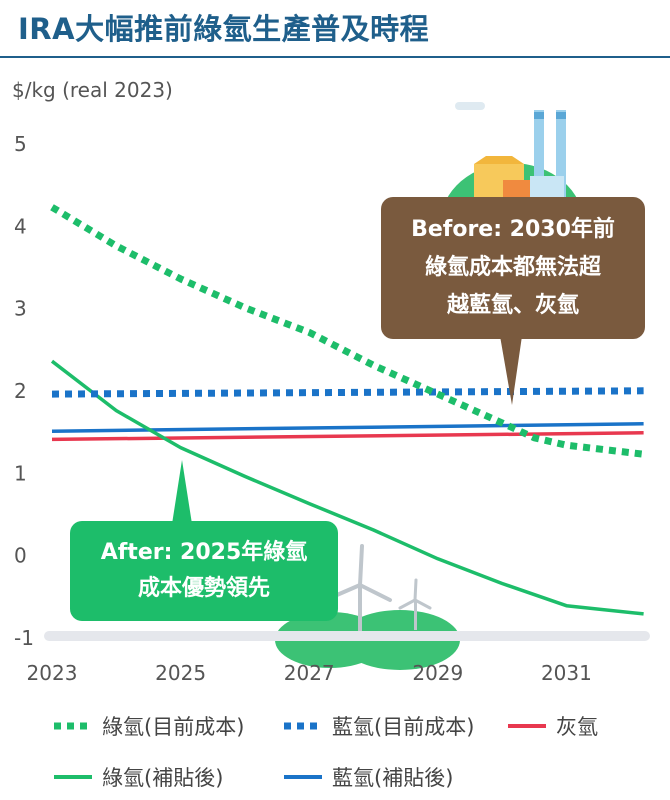  I want to click on legend-item-green-subsidized: 綠氫(補貼後), so click(137, 777).